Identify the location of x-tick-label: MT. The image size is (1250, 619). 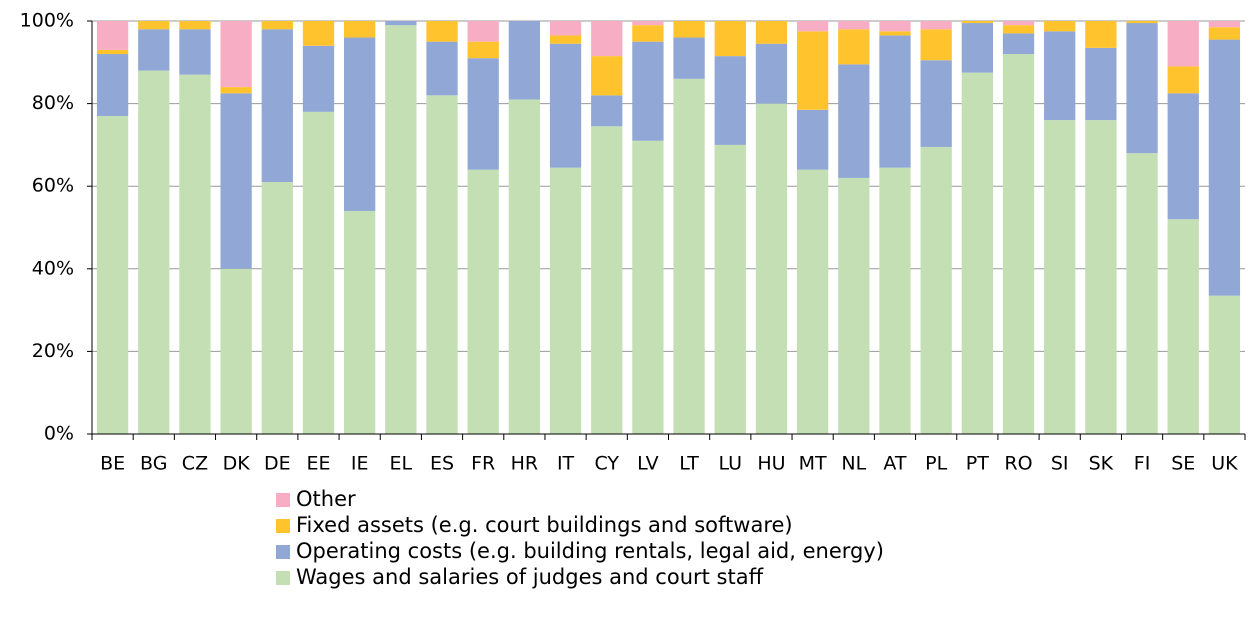
(813, 464).